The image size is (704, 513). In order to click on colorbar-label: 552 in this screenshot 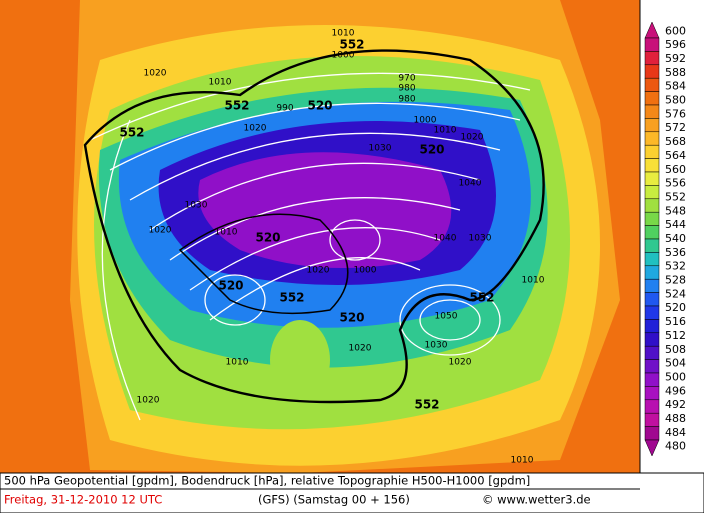, I will do `click(675, 196)`.